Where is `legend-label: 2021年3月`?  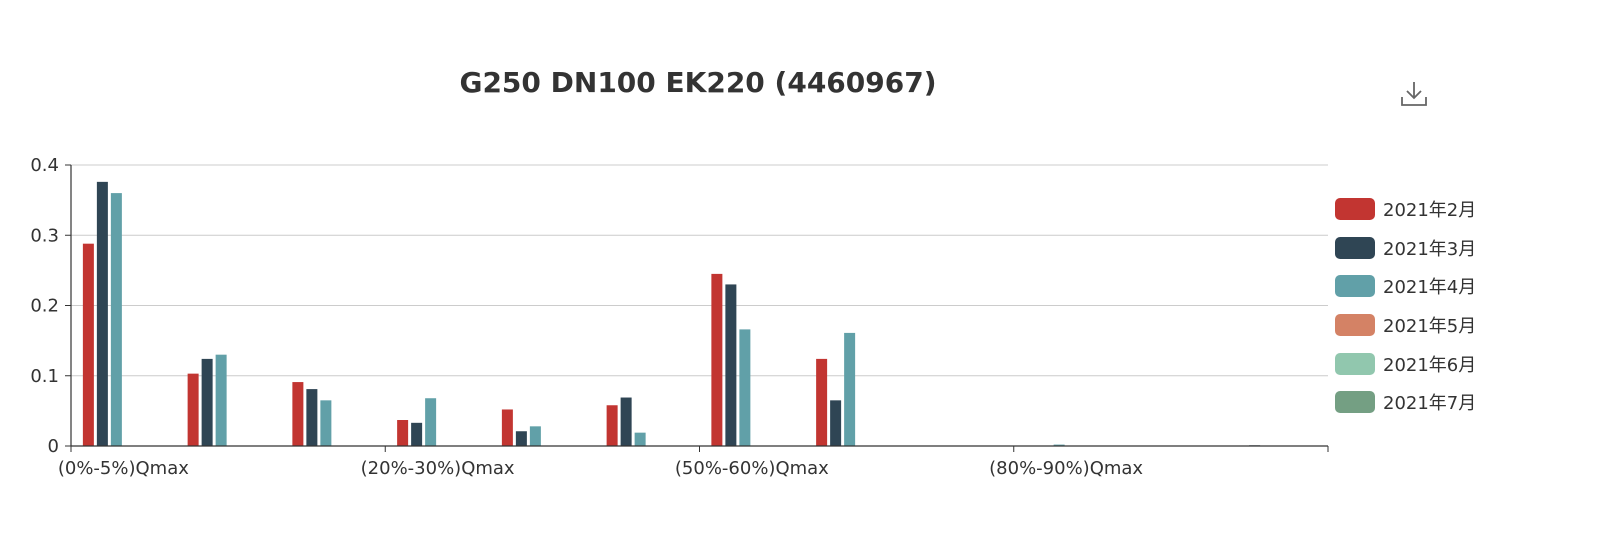
legend-label: 2021年3月 is located at coordinates (1430, 249).